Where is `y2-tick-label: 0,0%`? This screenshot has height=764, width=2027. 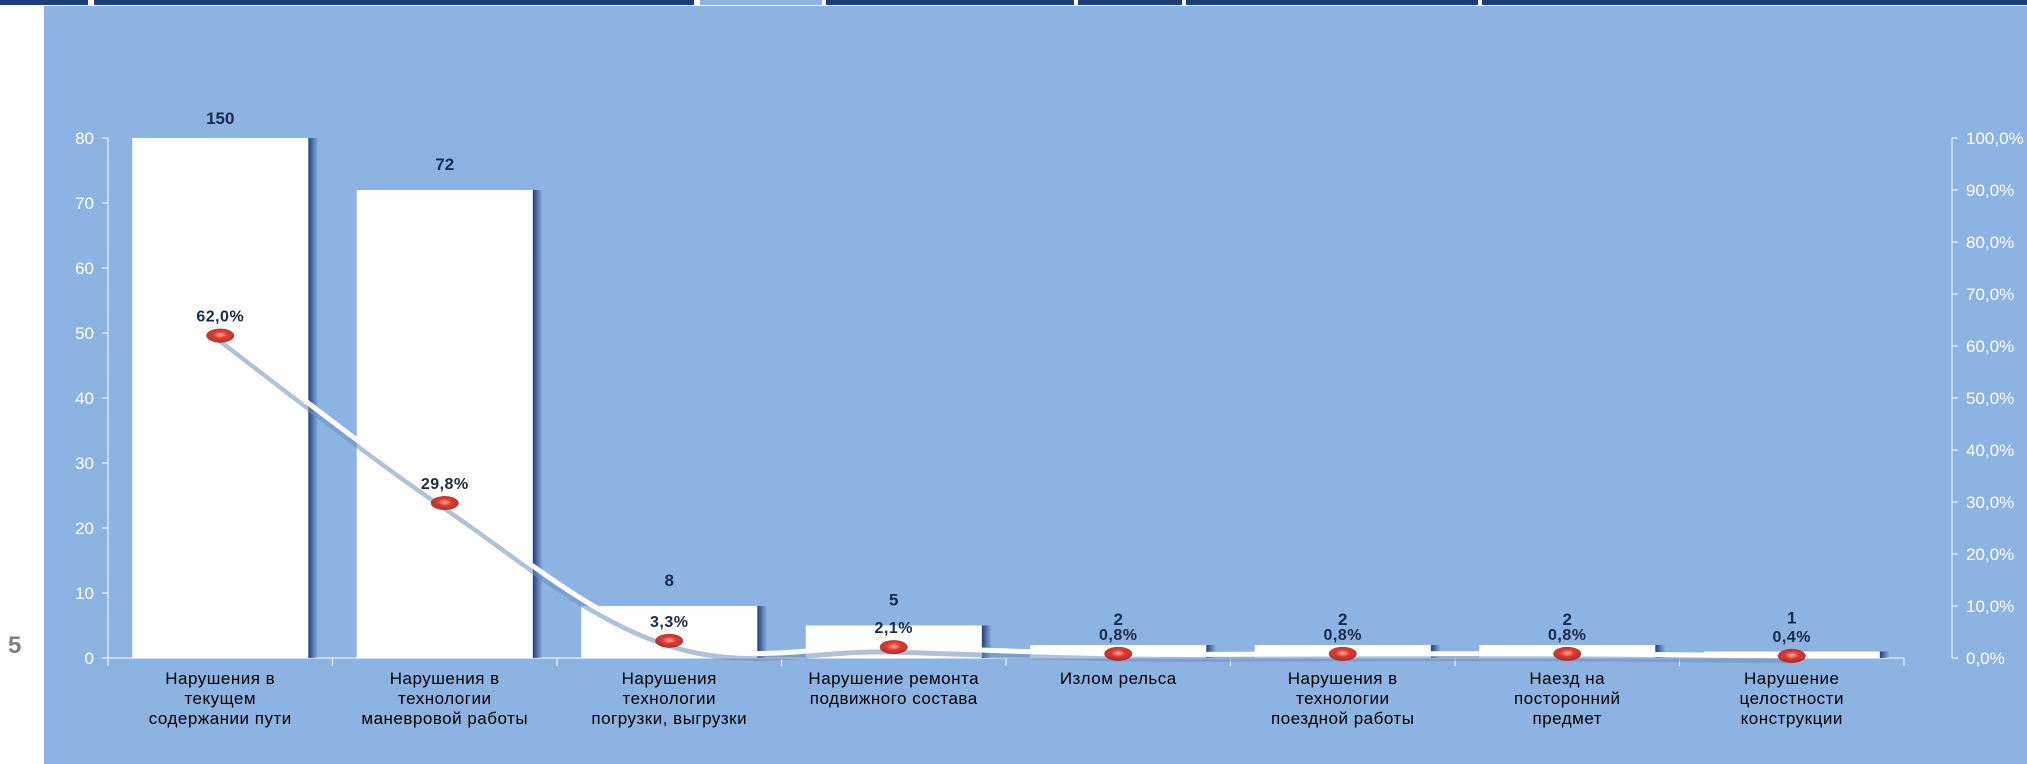
y2-tick-label: 0,0% is located at coordinates (1985, 658).